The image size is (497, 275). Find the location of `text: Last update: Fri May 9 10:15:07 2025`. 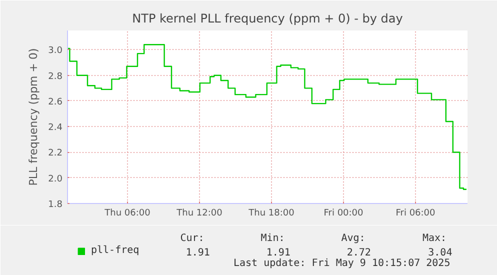

text: Last update: Fri May 9 10:15:07 2025 is located at coordinates (341, 263).